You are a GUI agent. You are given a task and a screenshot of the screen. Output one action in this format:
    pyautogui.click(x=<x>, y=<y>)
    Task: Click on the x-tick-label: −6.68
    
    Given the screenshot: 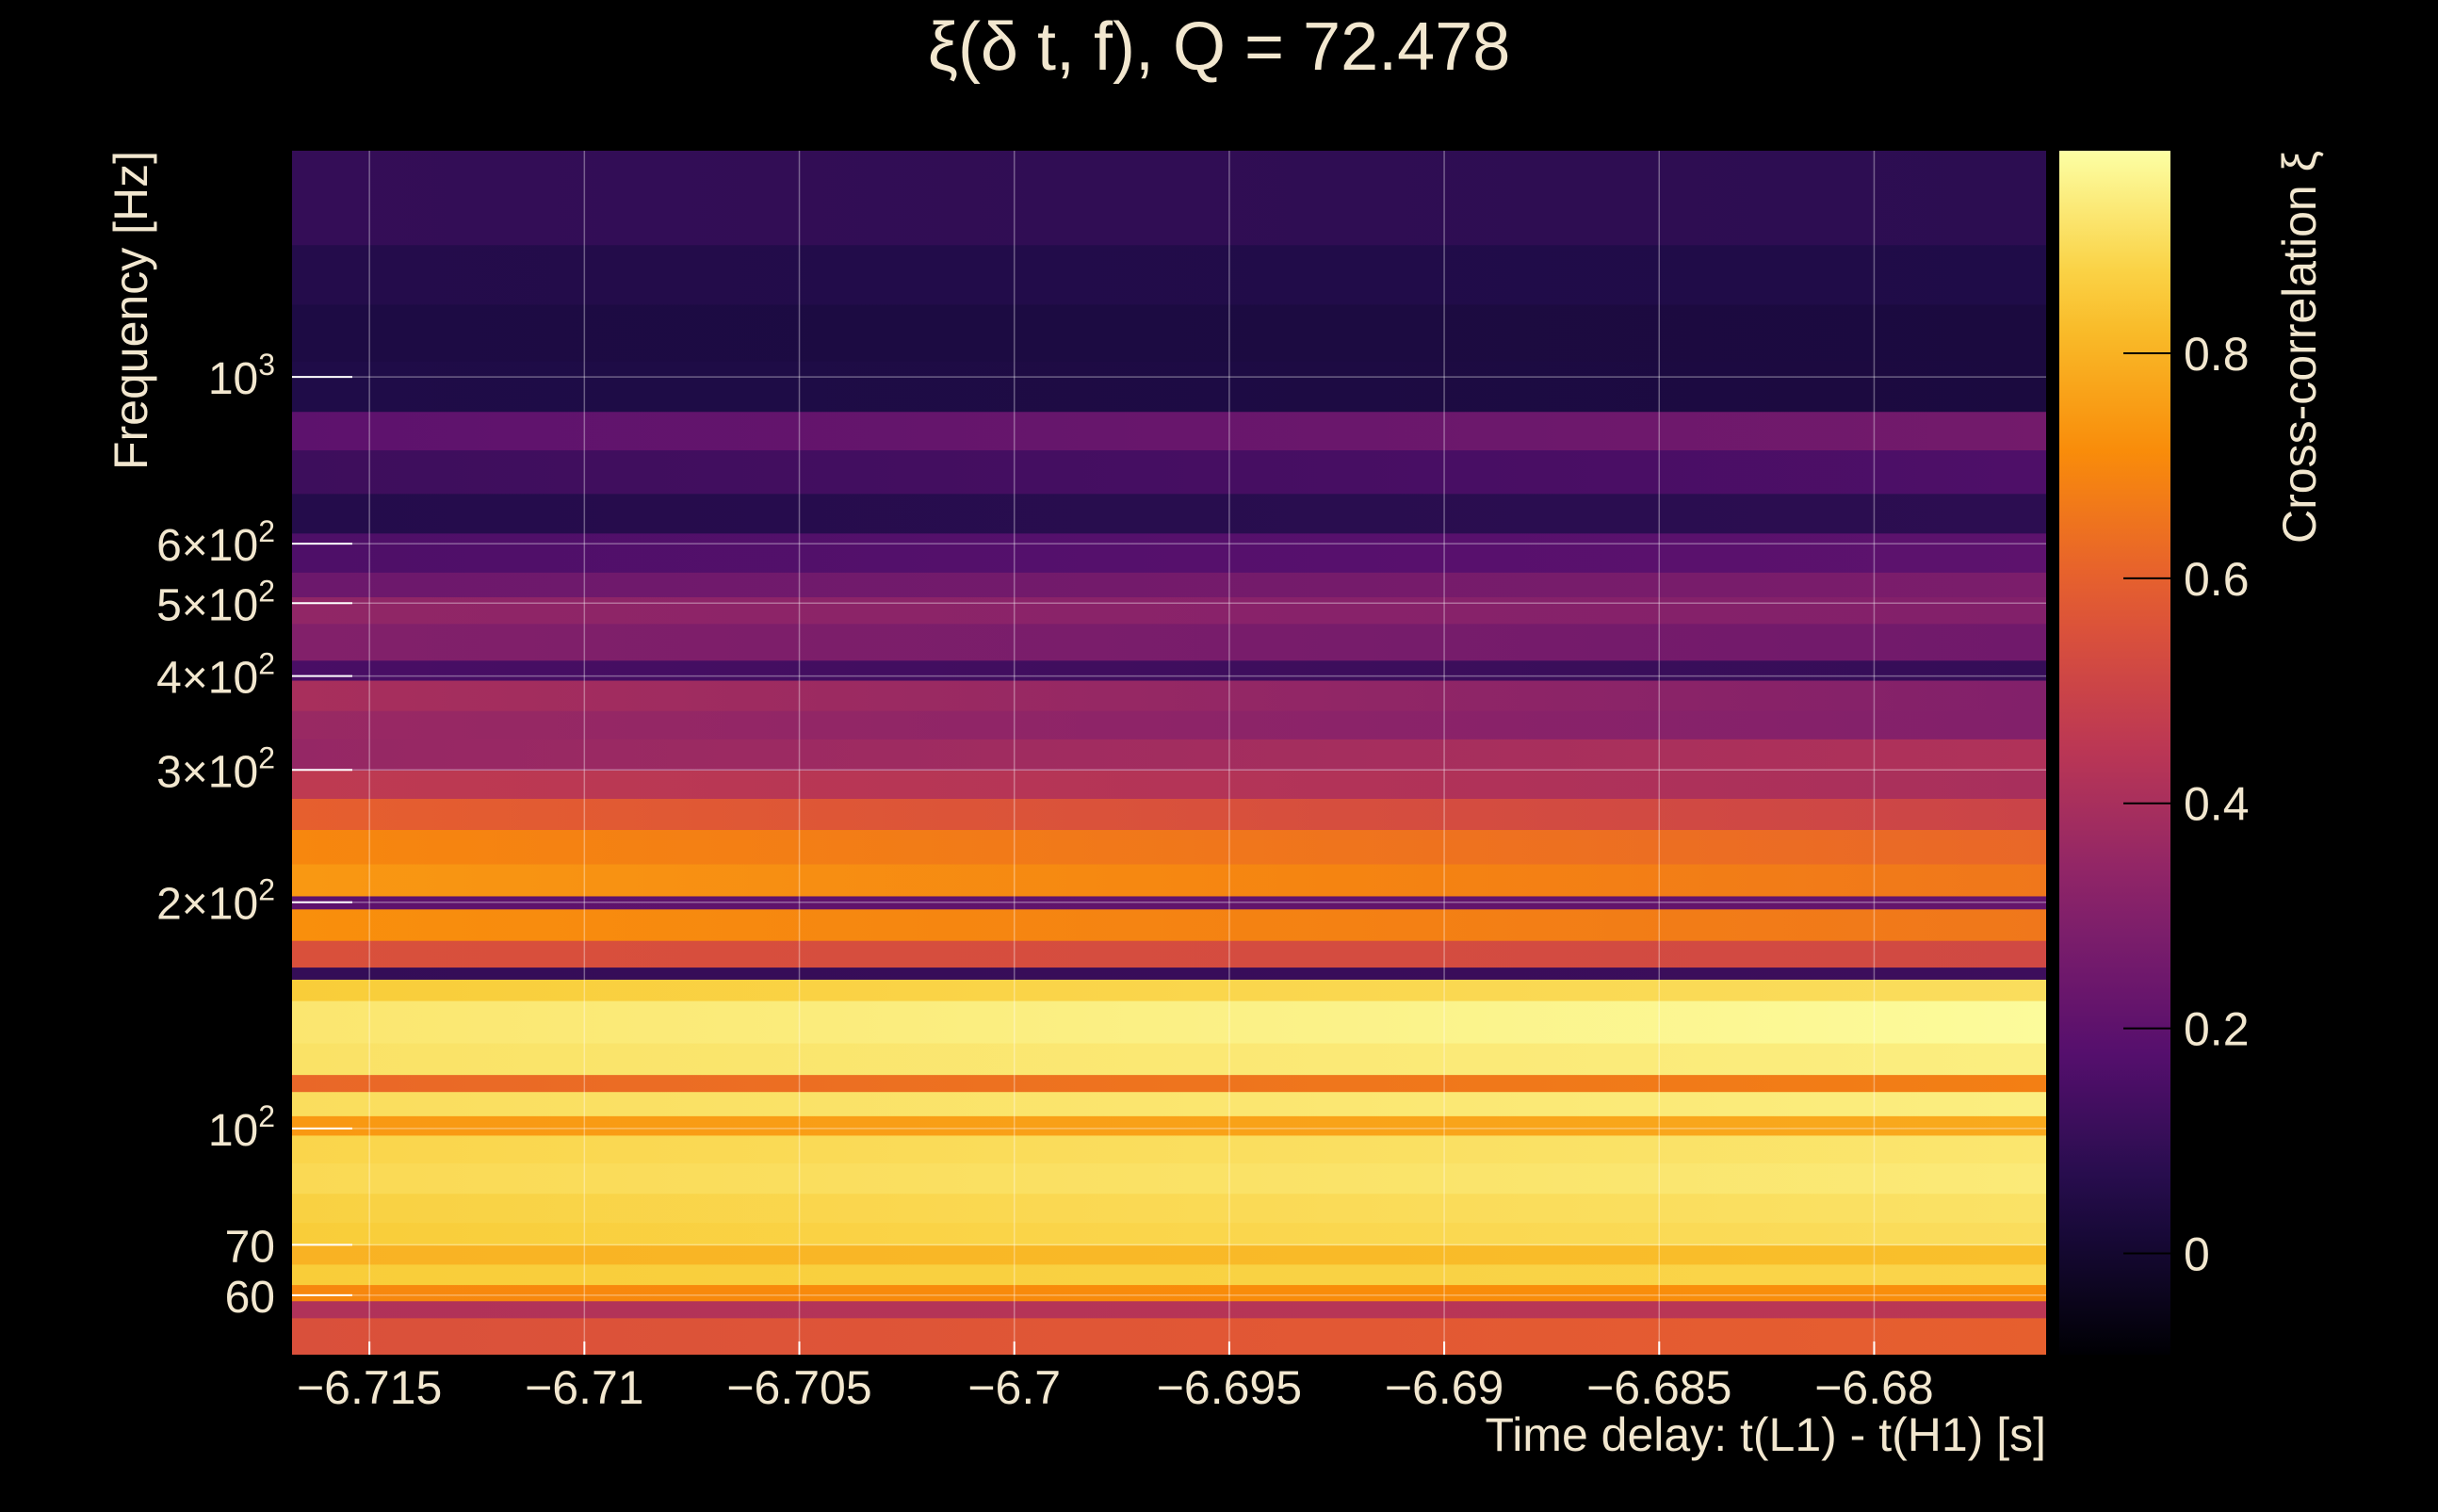 What is the action you would take?
    pyautogui.click(x=1874, y=1387)
    